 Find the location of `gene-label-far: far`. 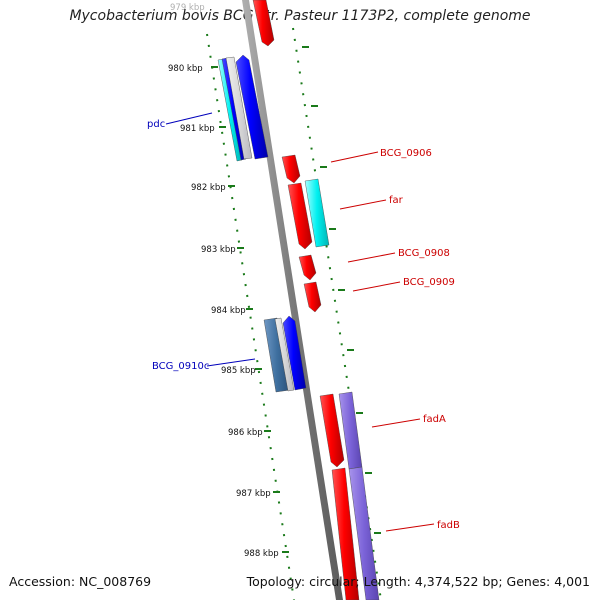

gene-label-far: far is located at coordinates (396, 200).